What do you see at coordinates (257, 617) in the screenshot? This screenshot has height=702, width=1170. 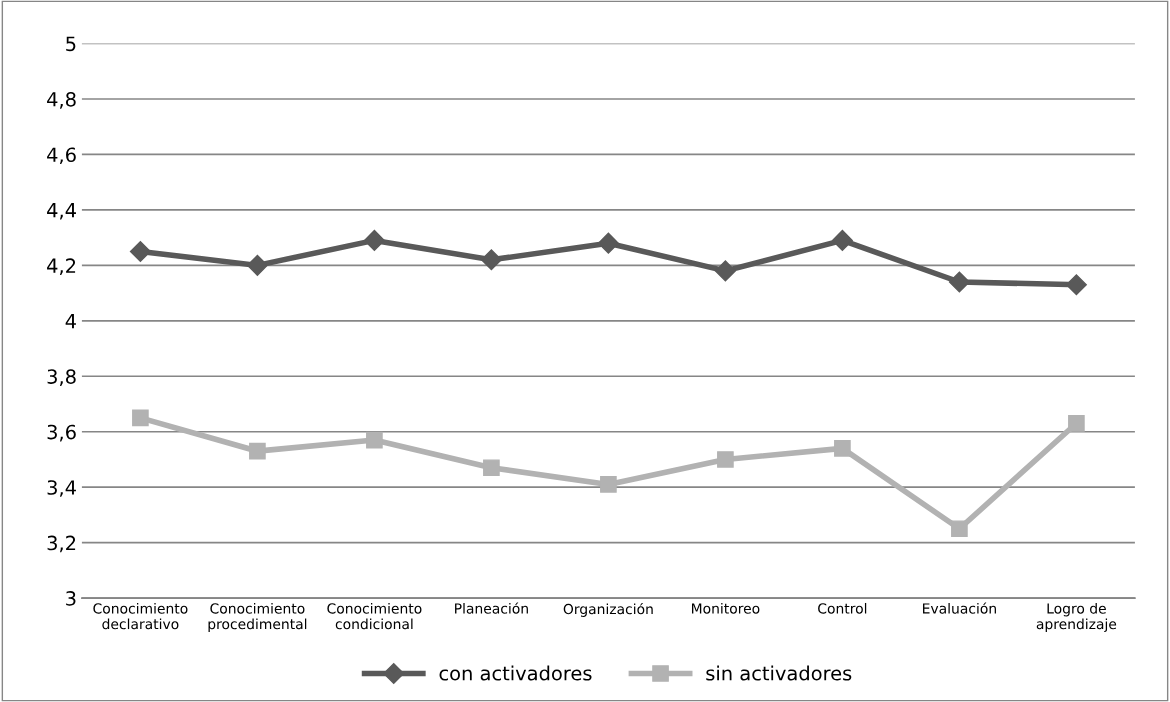 I see `x-tick-label: Conocimiento procedimental` at bounding box center [257, 617].